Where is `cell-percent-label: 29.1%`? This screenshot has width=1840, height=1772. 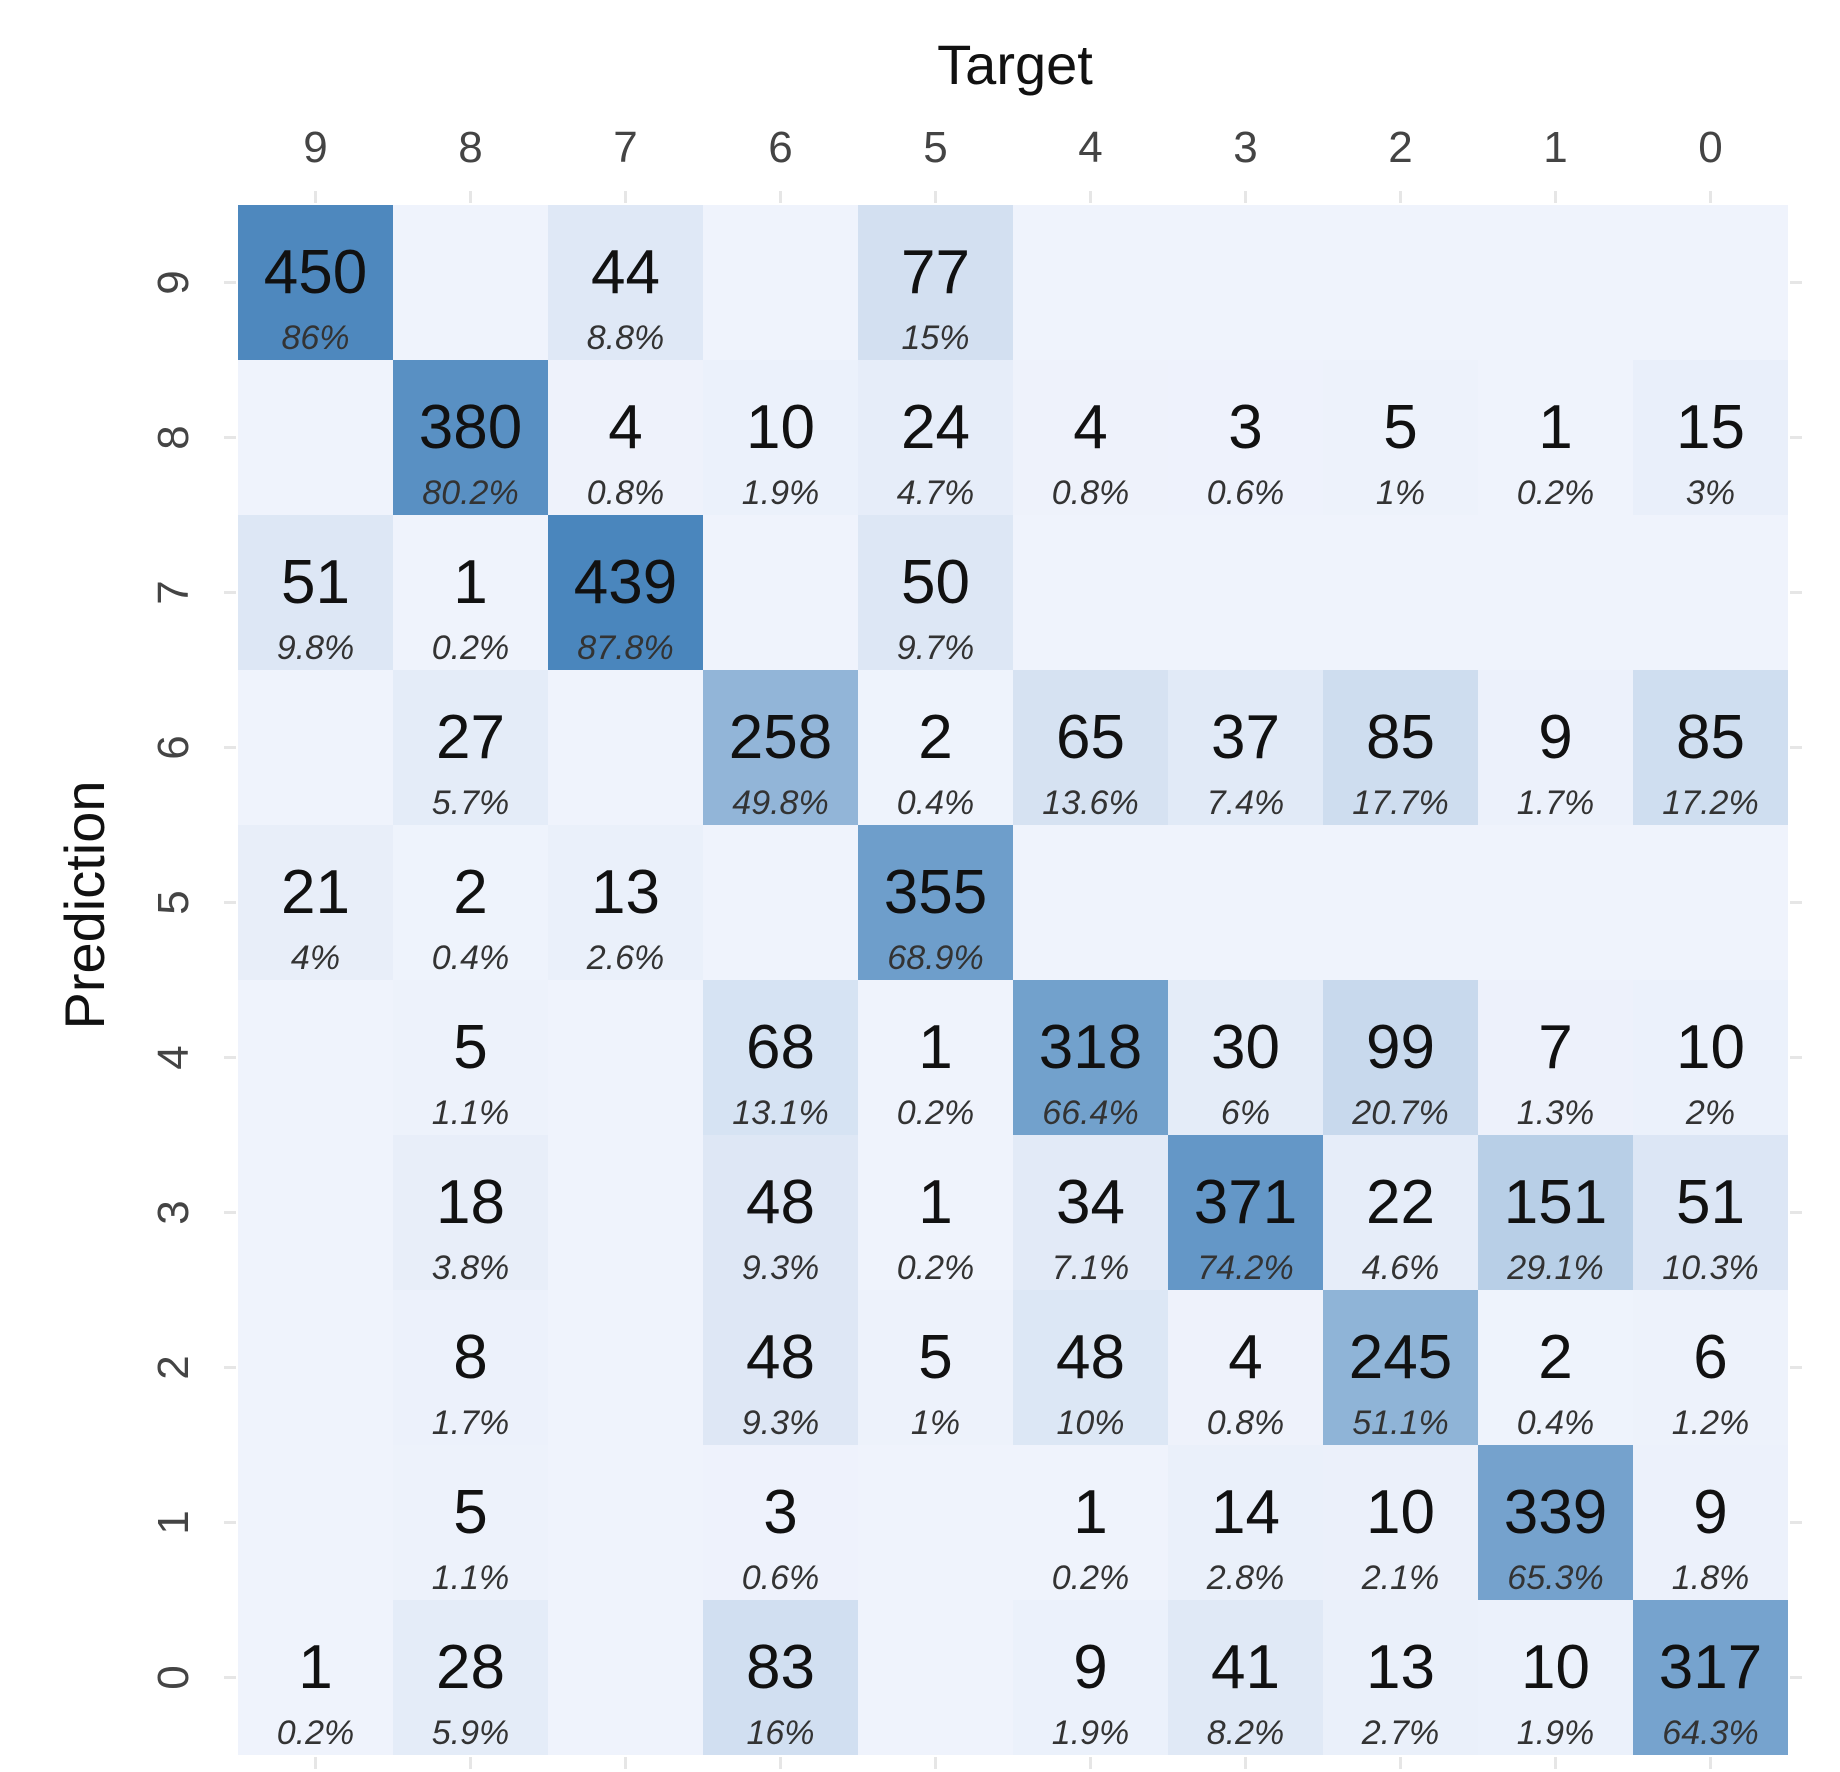
cell-percent-label: 29.1% is located at coordinates (1554, 1268).